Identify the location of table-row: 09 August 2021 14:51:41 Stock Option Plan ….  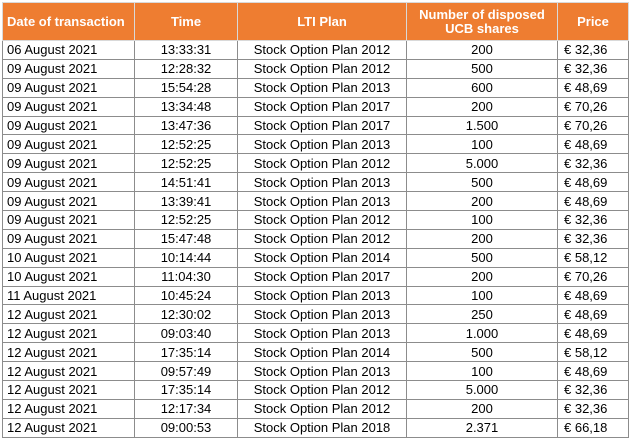
(315, 182).